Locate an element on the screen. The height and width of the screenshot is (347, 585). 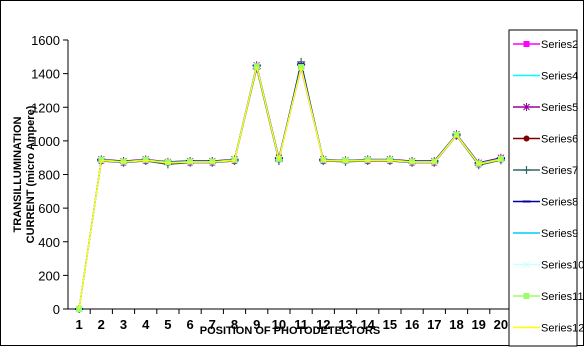
legend-item: Series5 is located at coordinates (545, 108).